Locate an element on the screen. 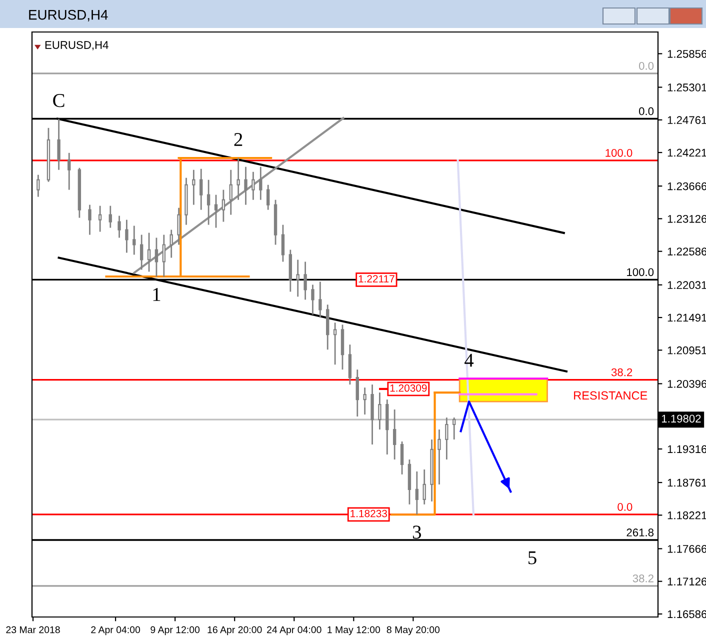 This screenshot has height=644, width=706. text: EURUSD,H4 is located at coordinates (76, 45).